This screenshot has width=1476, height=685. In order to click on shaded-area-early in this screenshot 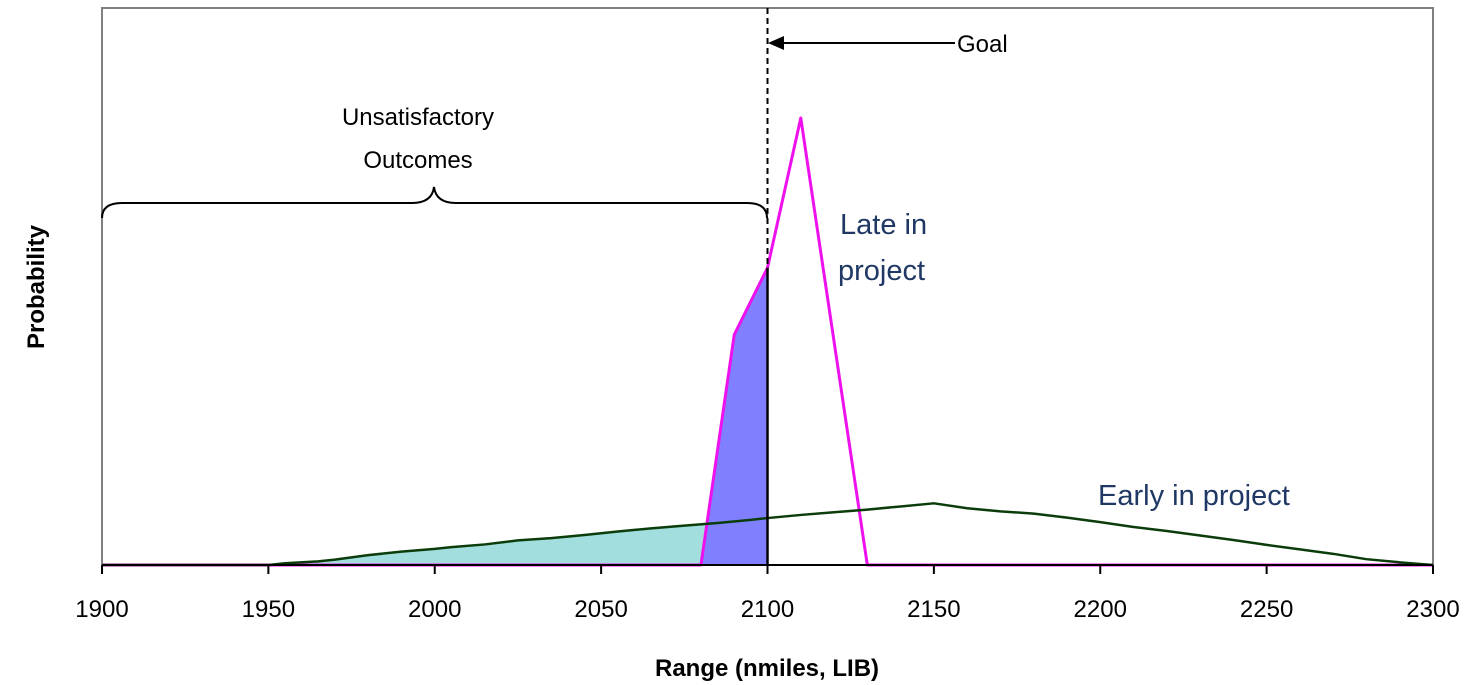, I will do `click(435, 541)`.